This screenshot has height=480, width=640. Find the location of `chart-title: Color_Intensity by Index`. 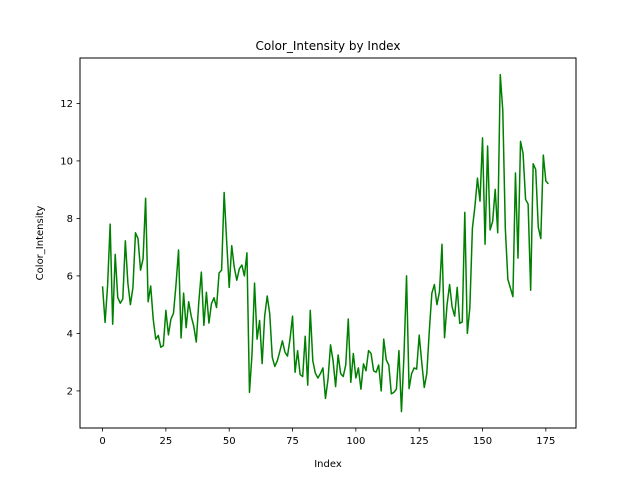

chart-title: Color_Intensity by Index is located at coordinates (328, 46).